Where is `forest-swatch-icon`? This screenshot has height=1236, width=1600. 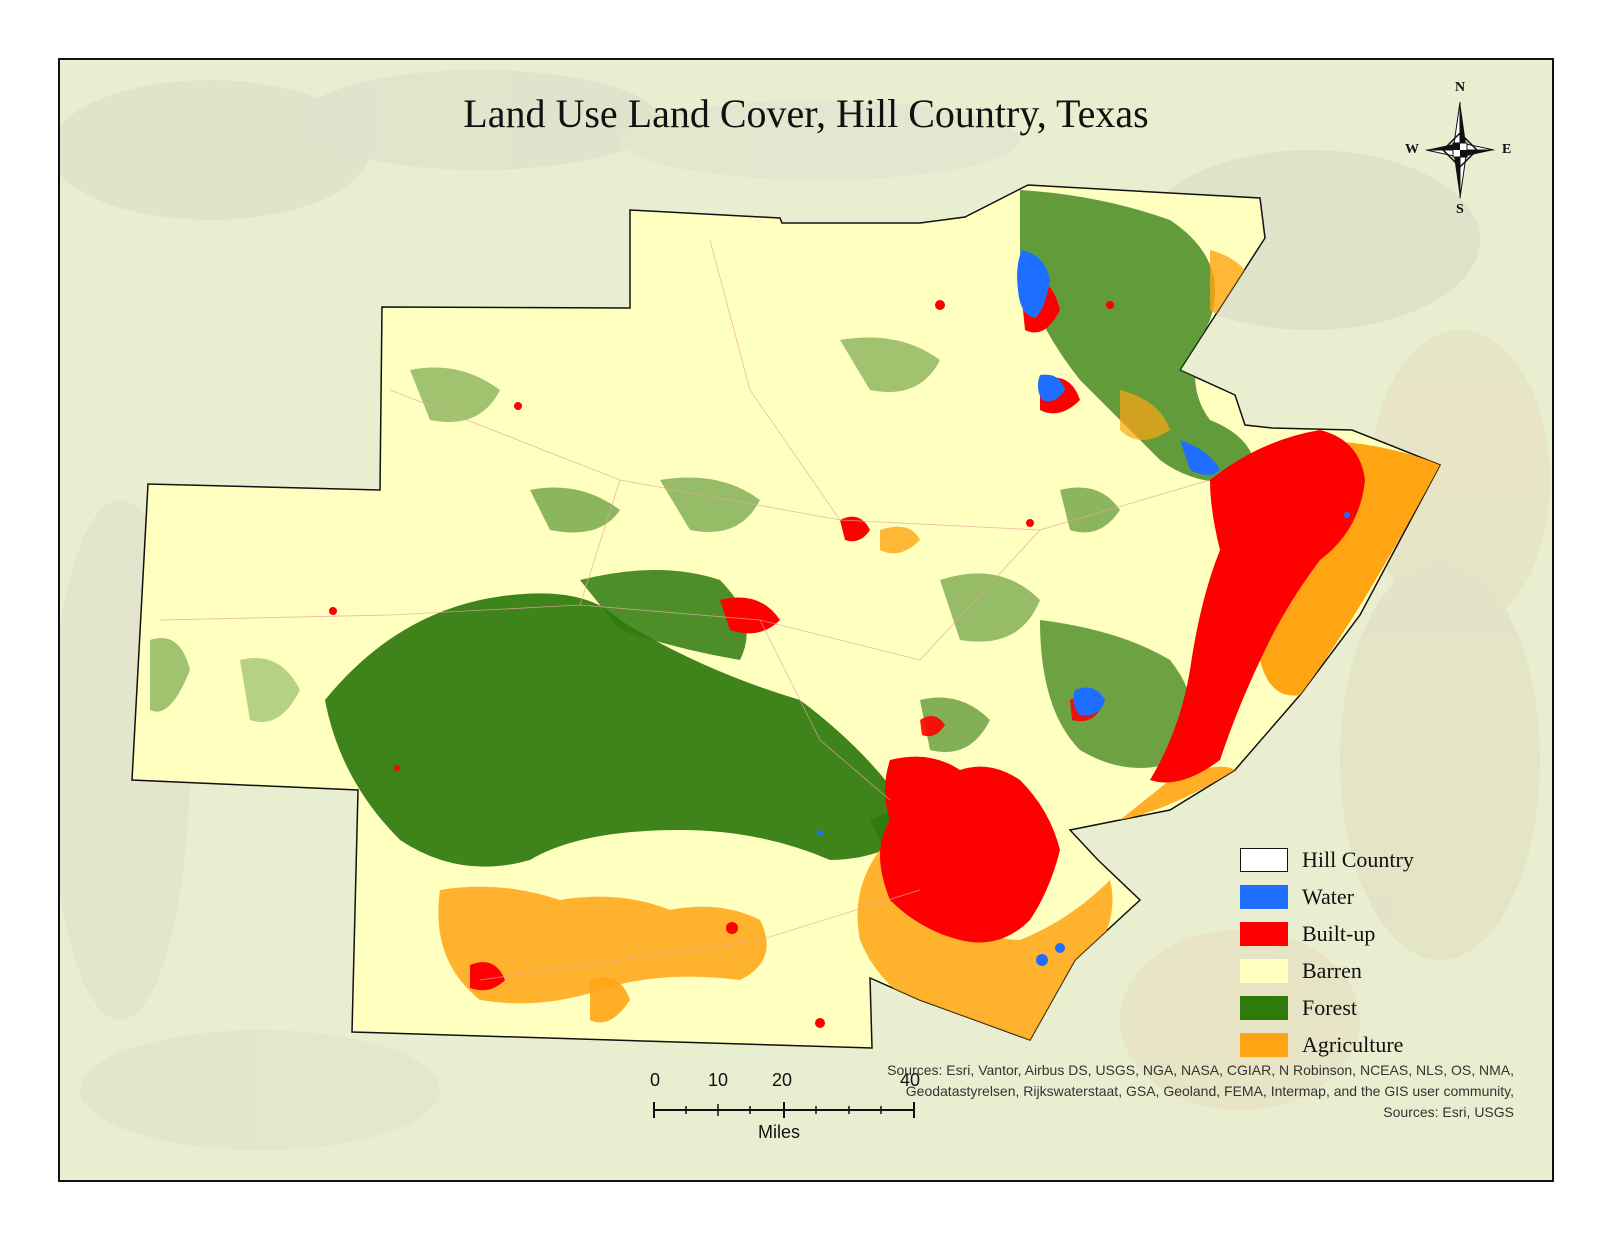
forest-swatch-icon is located at coordinates (1264, 1008).